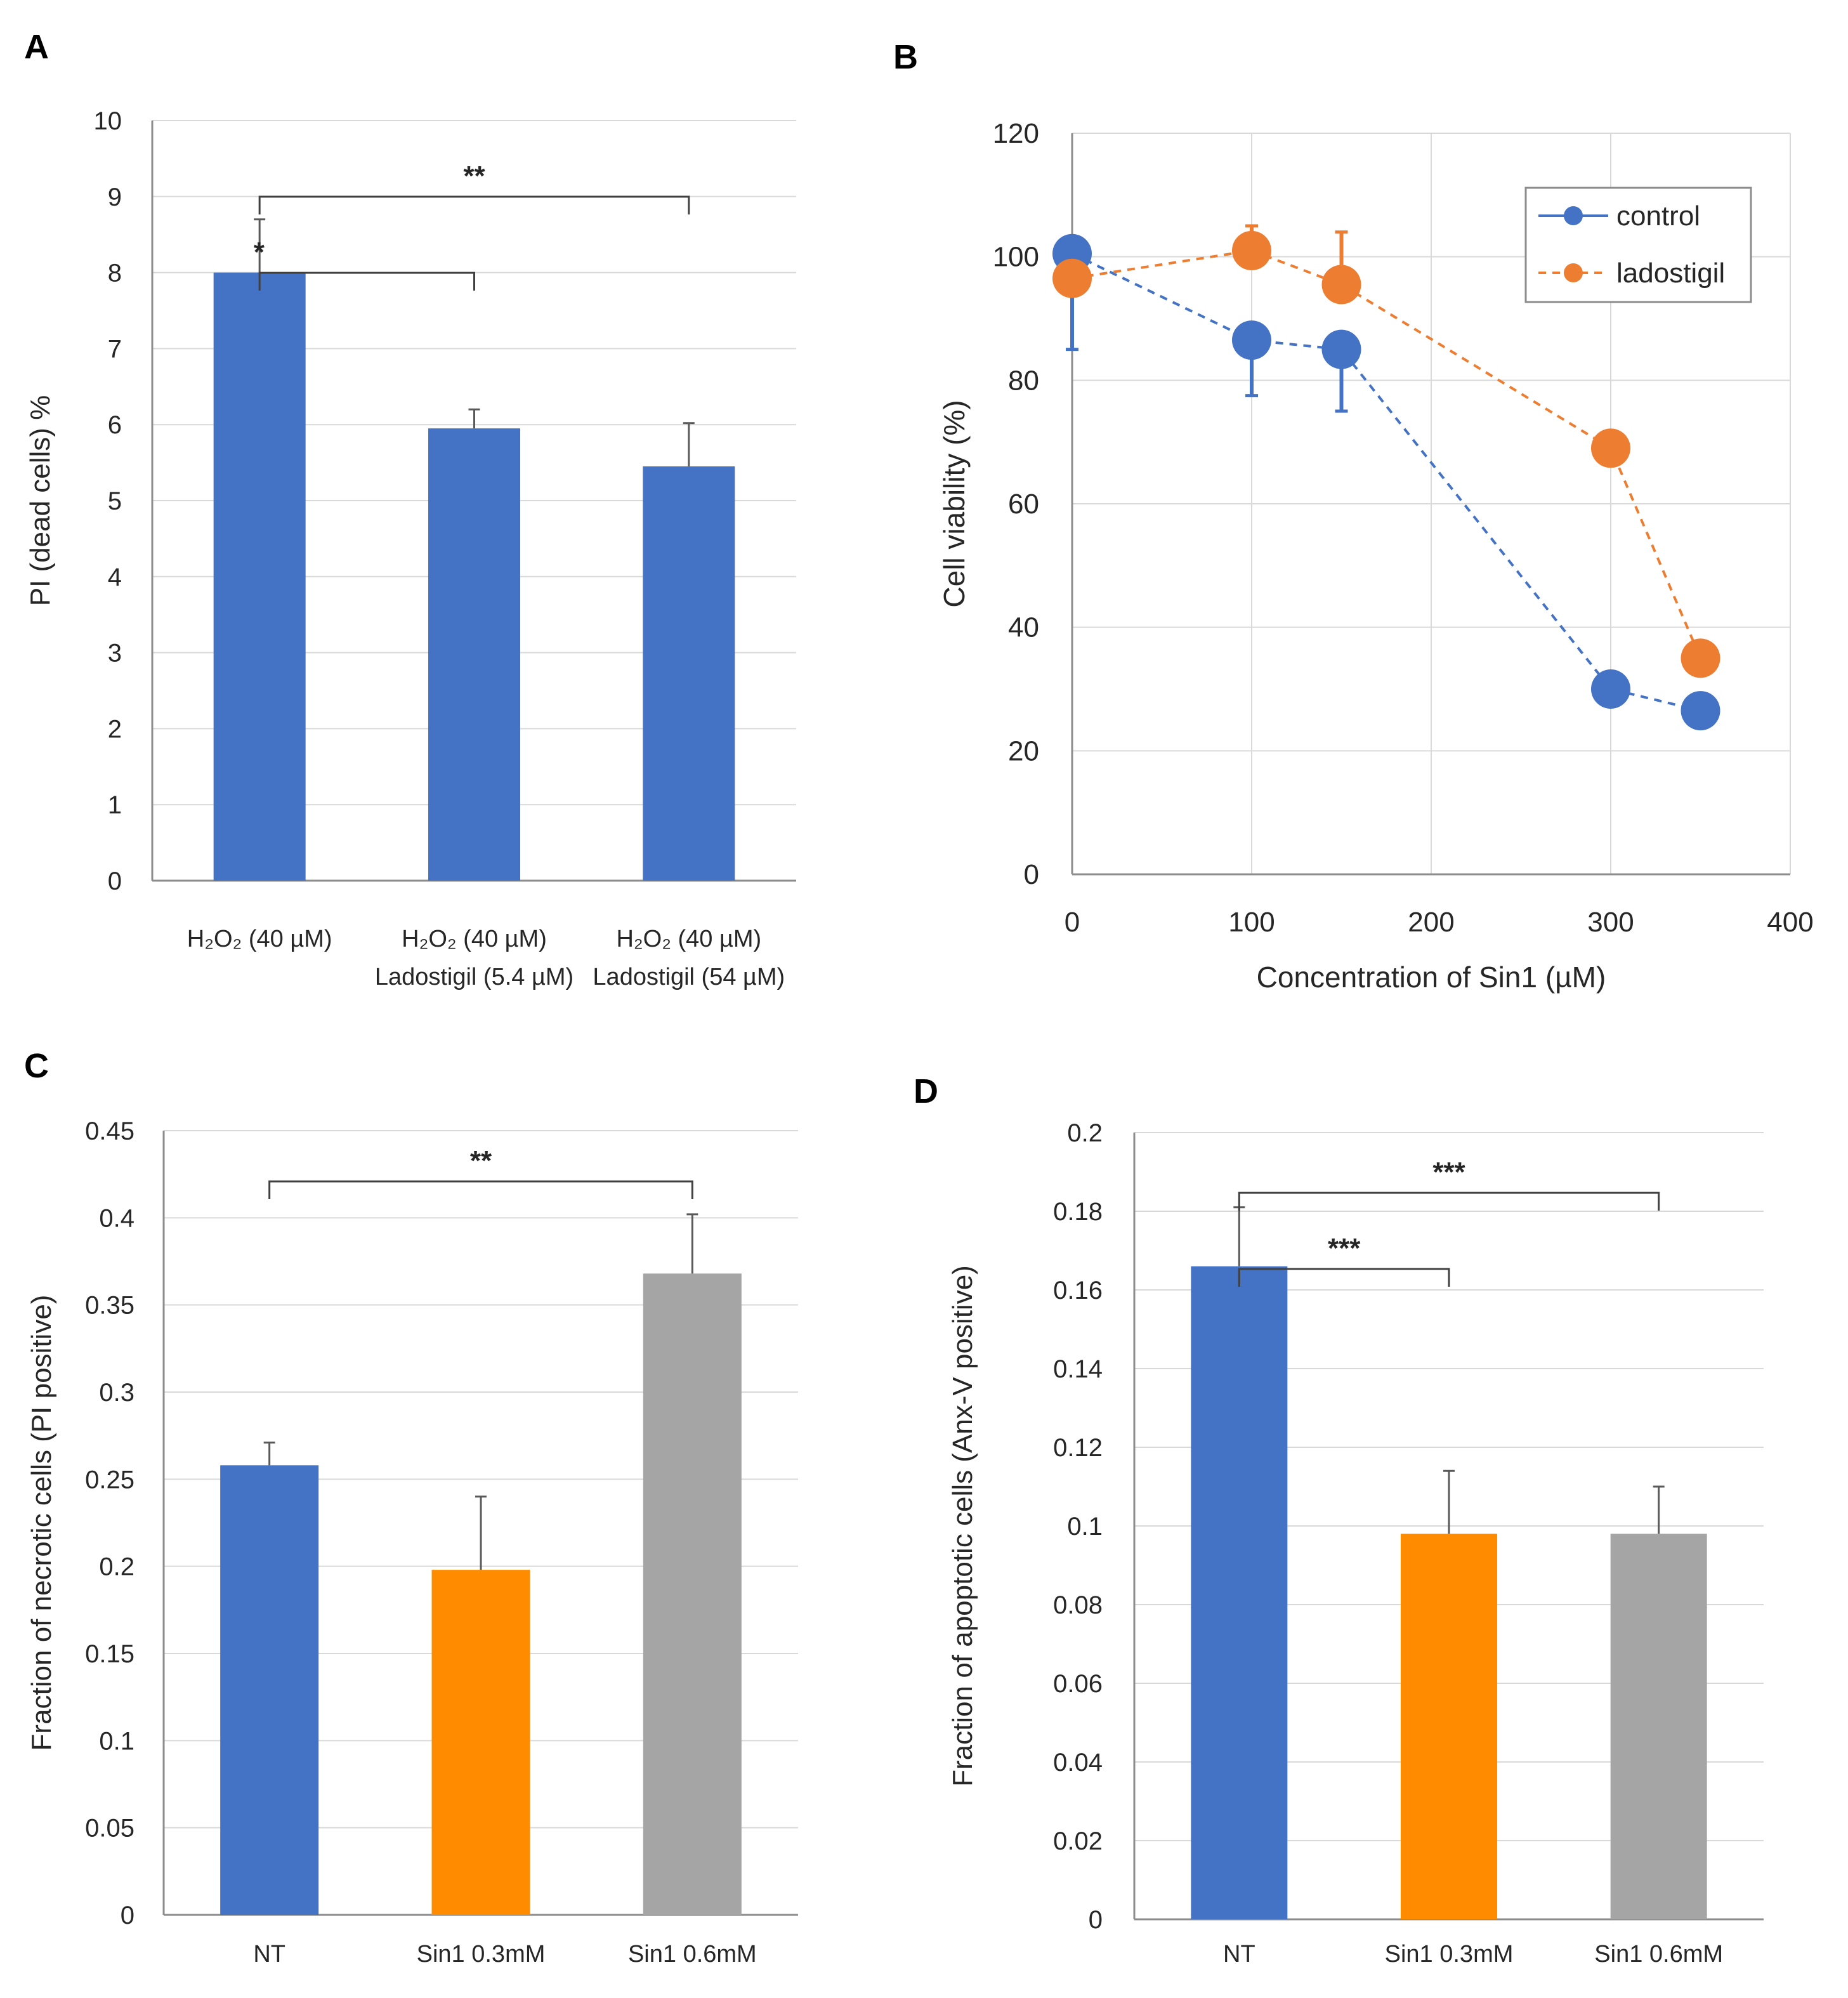 Image resolution: width=1848 pixels, height=1998 pixels. I want to click on y-tick-label: 80, so click(1024, 380).